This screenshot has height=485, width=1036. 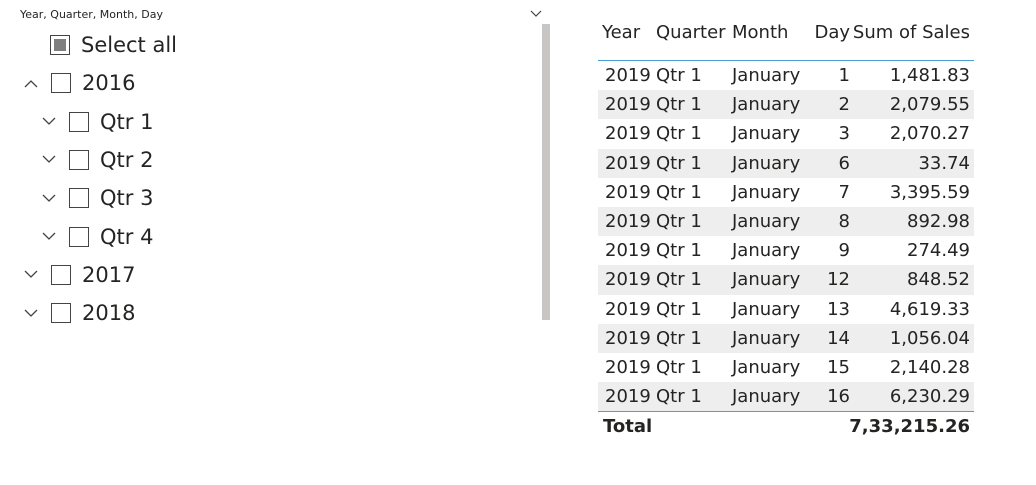 I want to click on cell-sales: 892.98, so click(x=938, y=221).